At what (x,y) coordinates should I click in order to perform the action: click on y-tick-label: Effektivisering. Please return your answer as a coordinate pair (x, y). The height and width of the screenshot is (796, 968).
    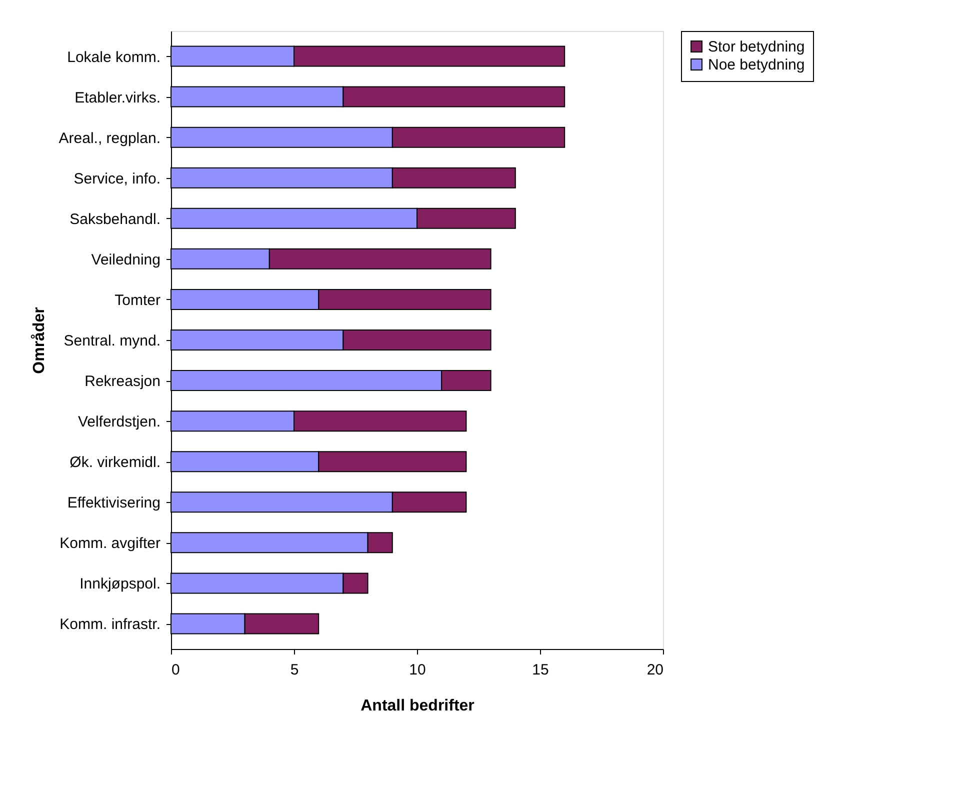
    Looking at the image, I should click on (113, 503).